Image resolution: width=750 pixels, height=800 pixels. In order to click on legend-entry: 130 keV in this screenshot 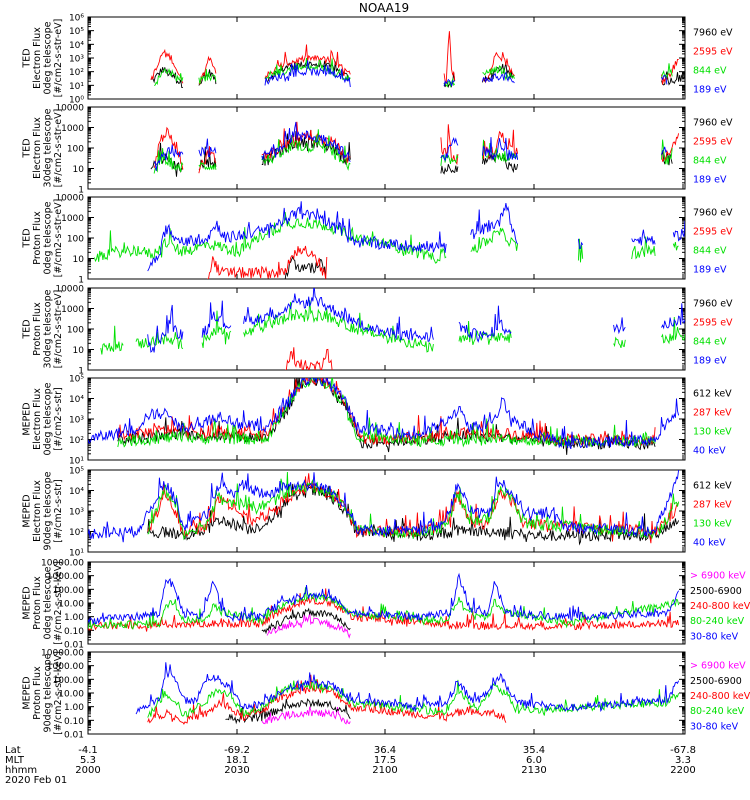, I will do `click(712, 524)`.